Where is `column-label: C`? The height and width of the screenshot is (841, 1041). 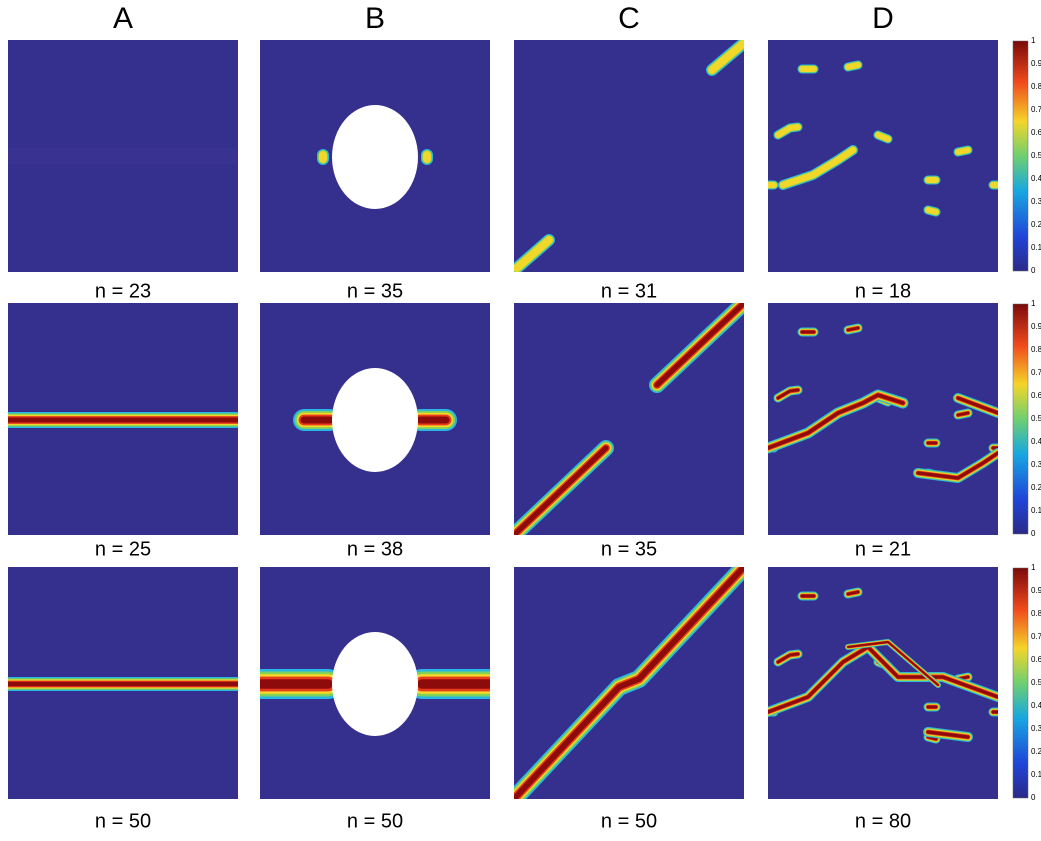
column-label: C is located at coordinates (629, 18).